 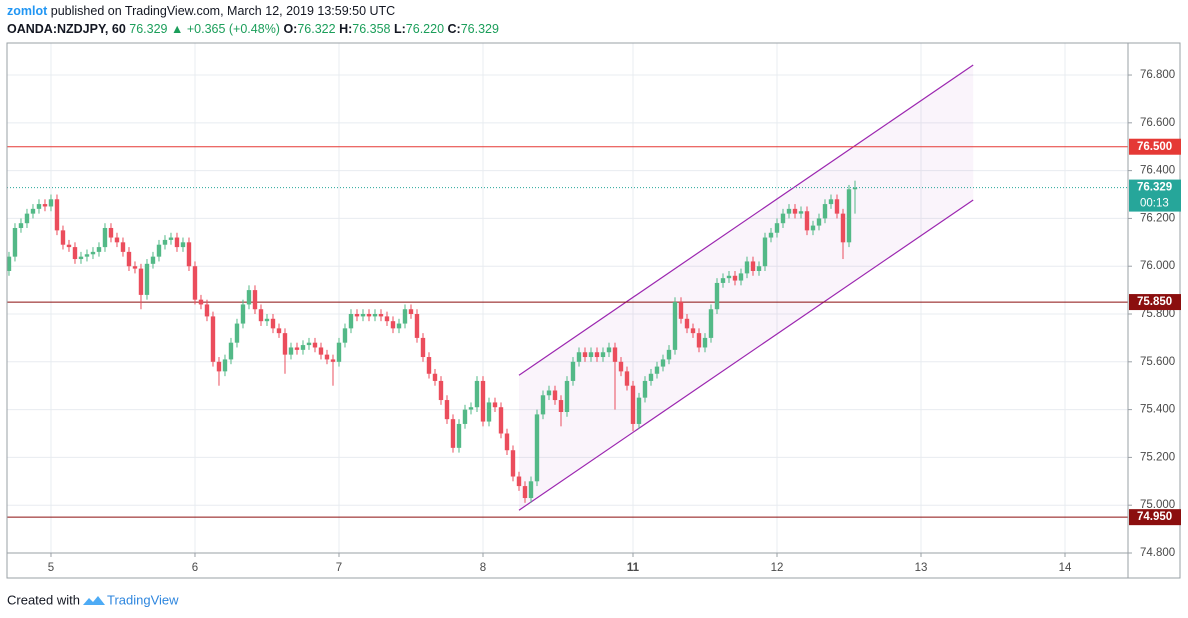 What do you see at coordinates (316, 29) in the screenshot?
I see `ohlc-value: 76.322` at bounding box center [316, 29].